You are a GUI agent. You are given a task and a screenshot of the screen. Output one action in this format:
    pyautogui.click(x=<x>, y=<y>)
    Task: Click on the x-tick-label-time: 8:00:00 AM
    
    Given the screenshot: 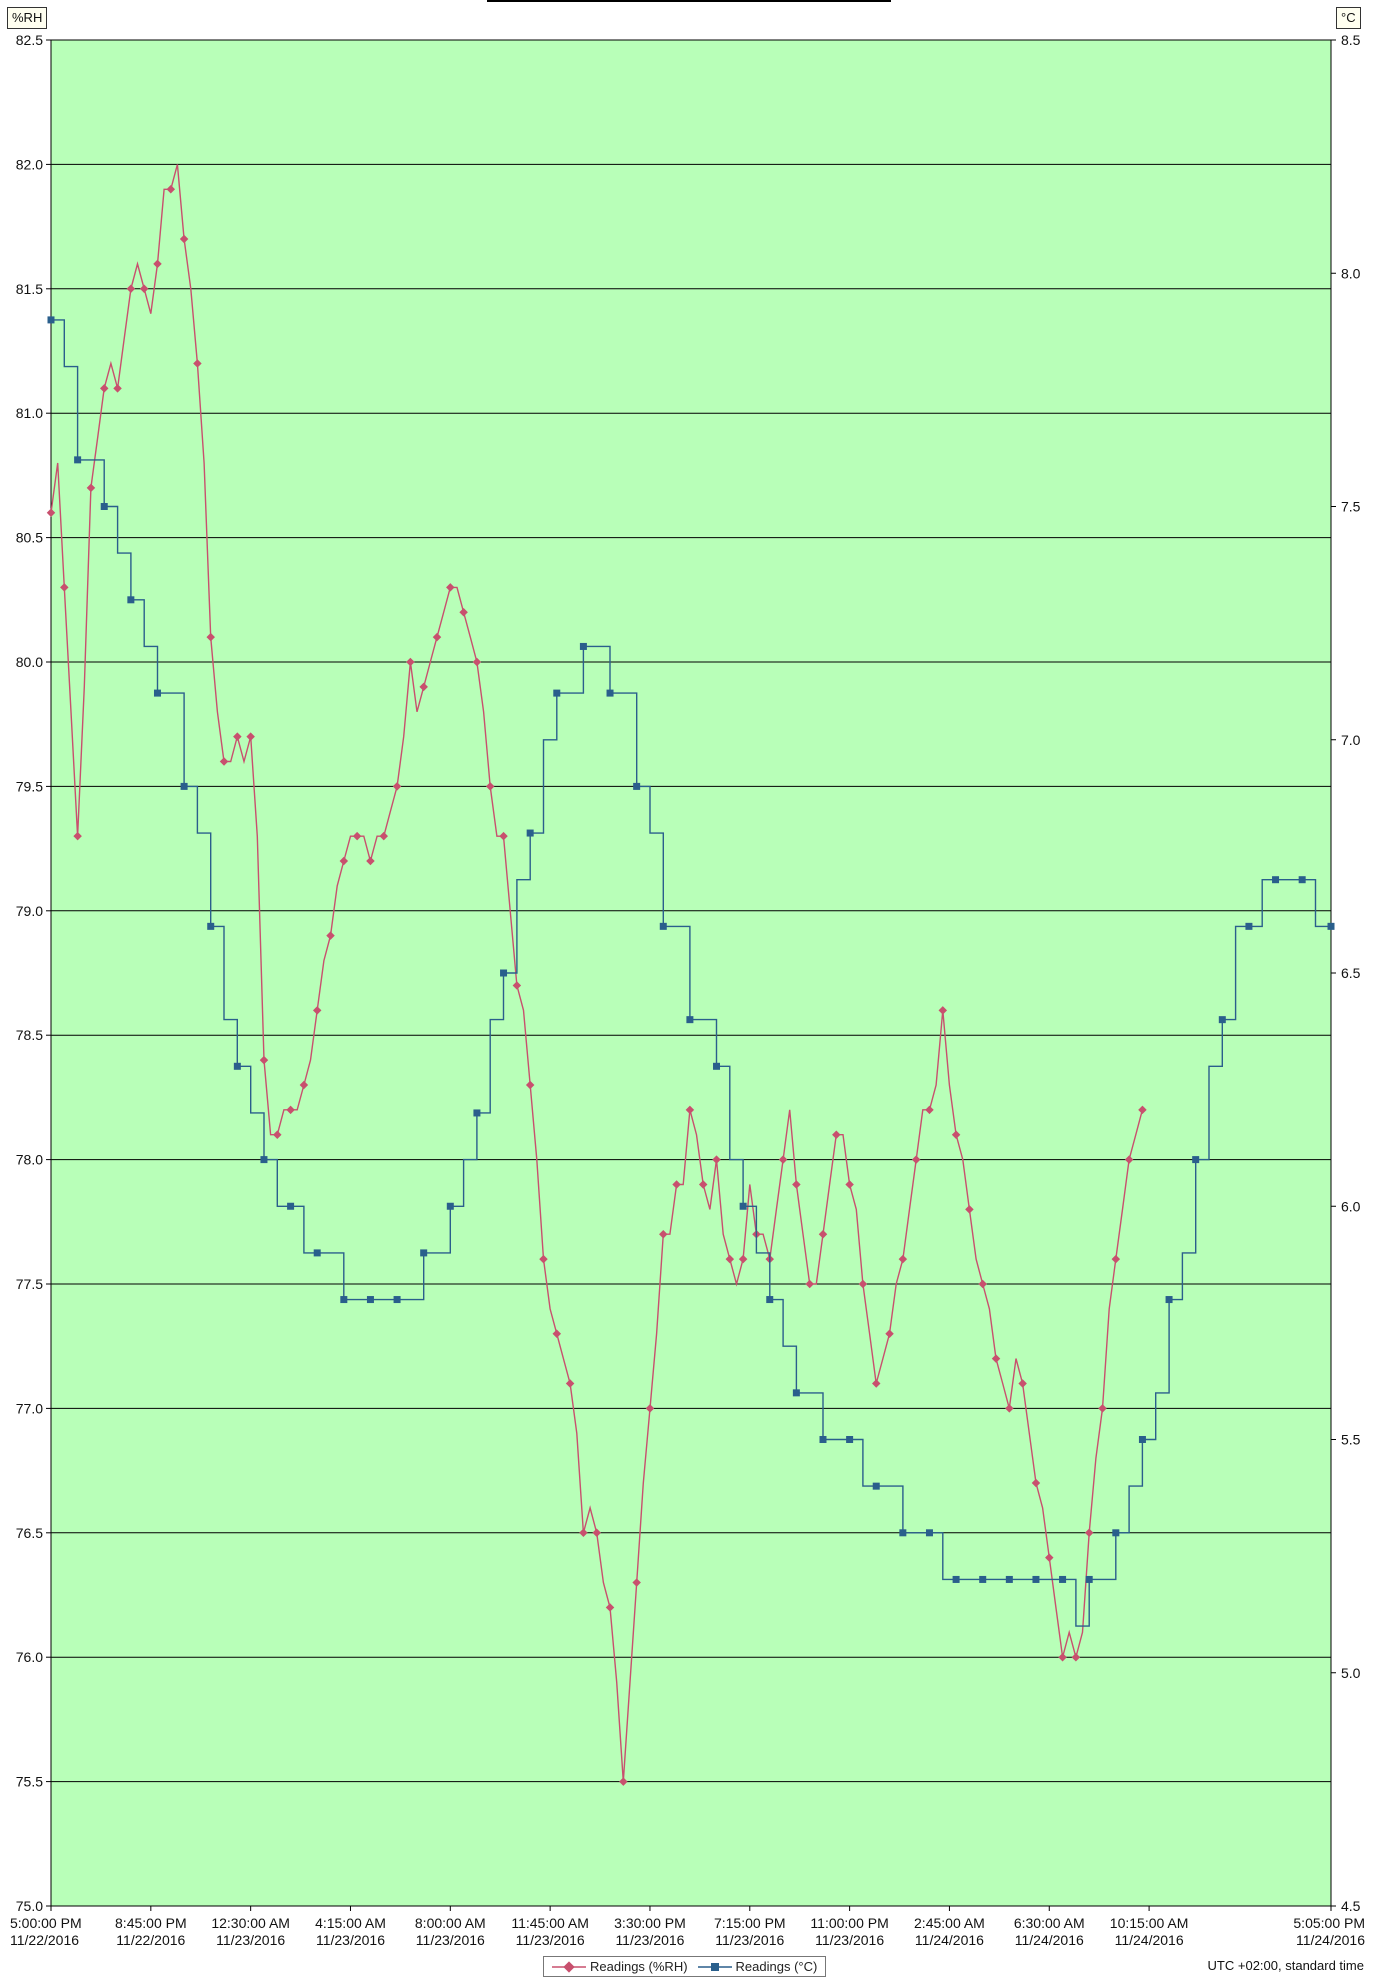 What is the action you would take?
    pyautogui.click(x=450, y=1923)
    